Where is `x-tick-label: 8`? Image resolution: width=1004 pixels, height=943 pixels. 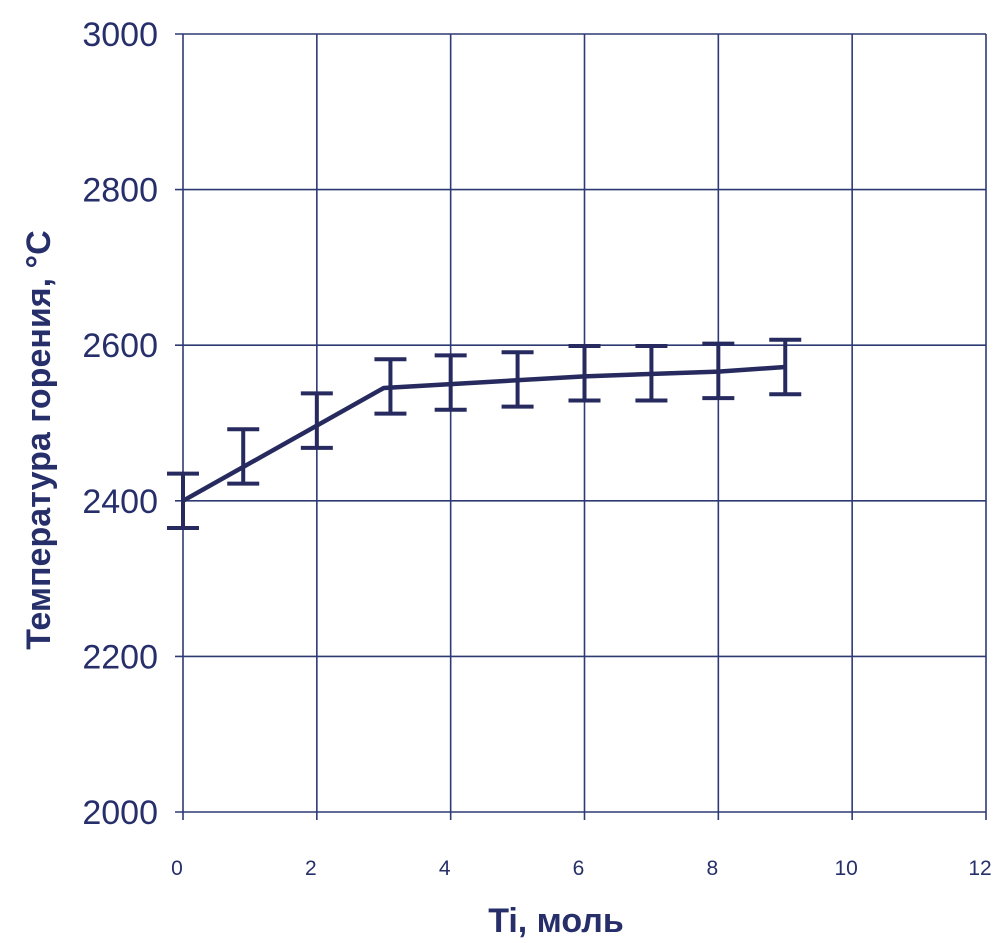 x-tick-label: 8 is located at coordinates (712, 868).